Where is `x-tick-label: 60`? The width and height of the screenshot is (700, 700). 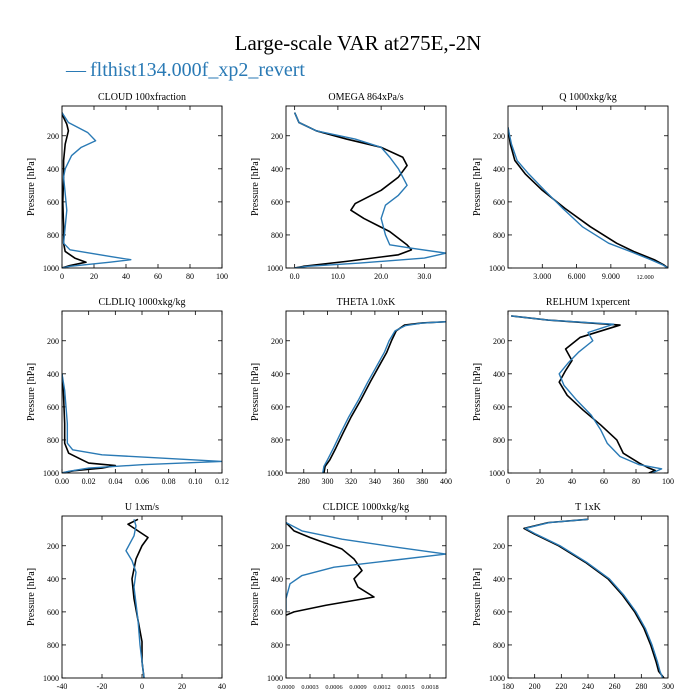 x-tick-label: 60 is located at coordinates (604, 481).